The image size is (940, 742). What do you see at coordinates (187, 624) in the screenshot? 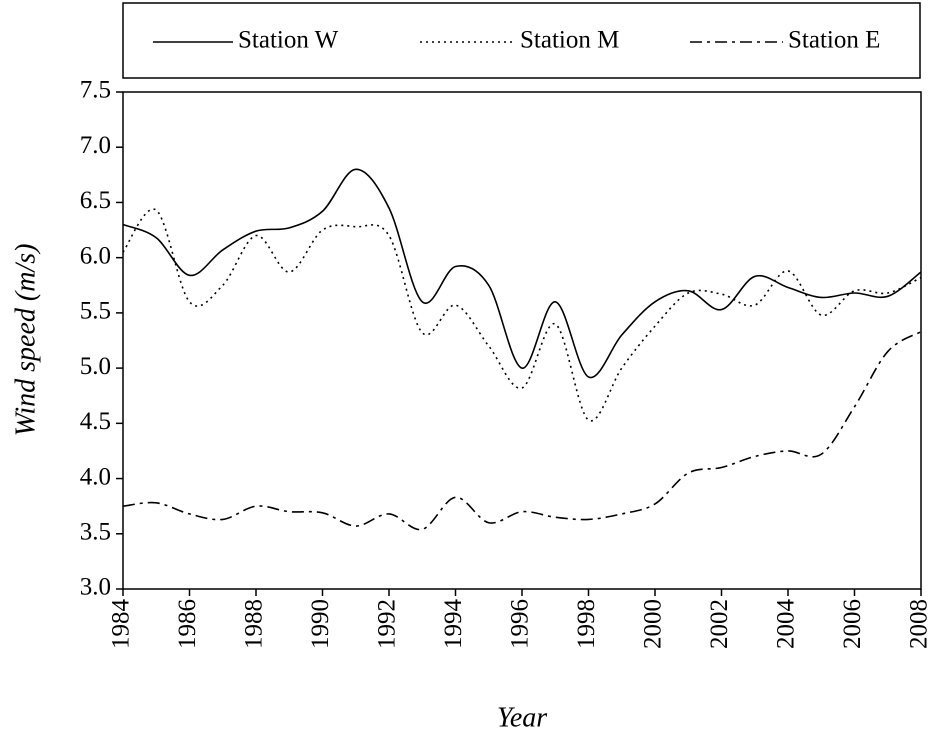
I see `x-tick-label: 1986` at bounding box center [187, 624].